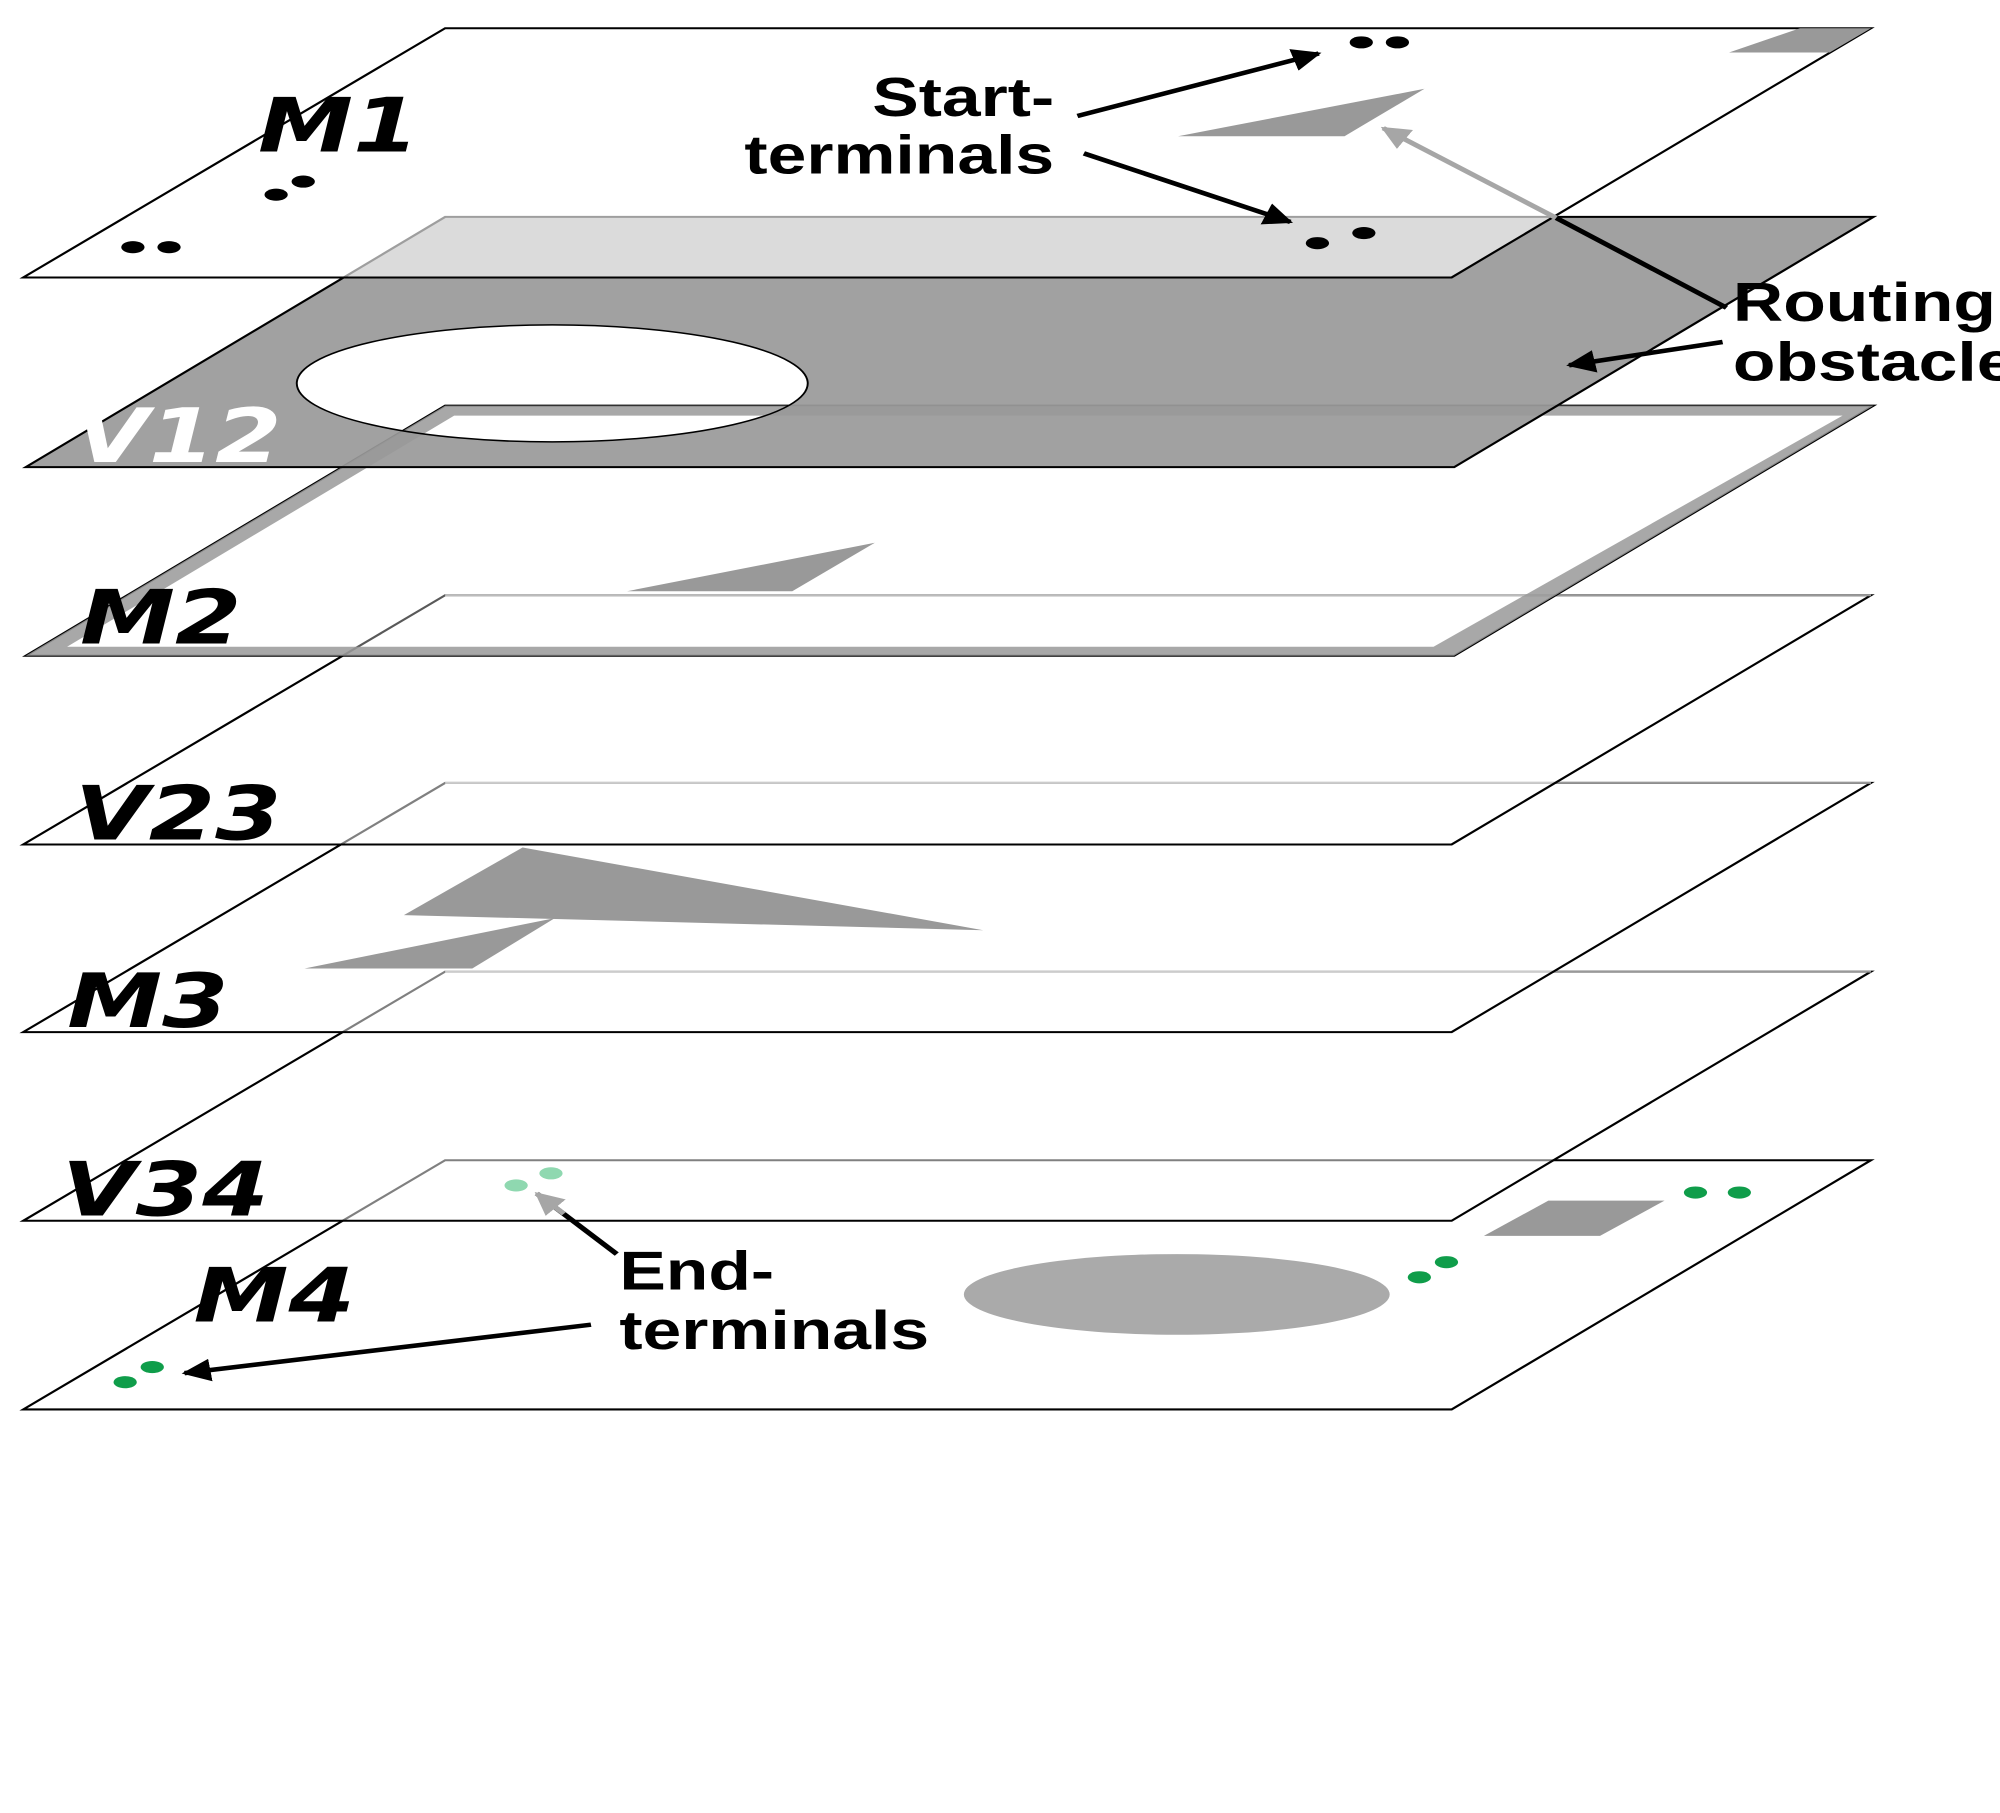 The width and height of the screenshot is (2000, 1813). Describe the element at coordinates (1866, 362) in the screenshot. I see `routing-obstacles-label-line2: obstacles` at that location.